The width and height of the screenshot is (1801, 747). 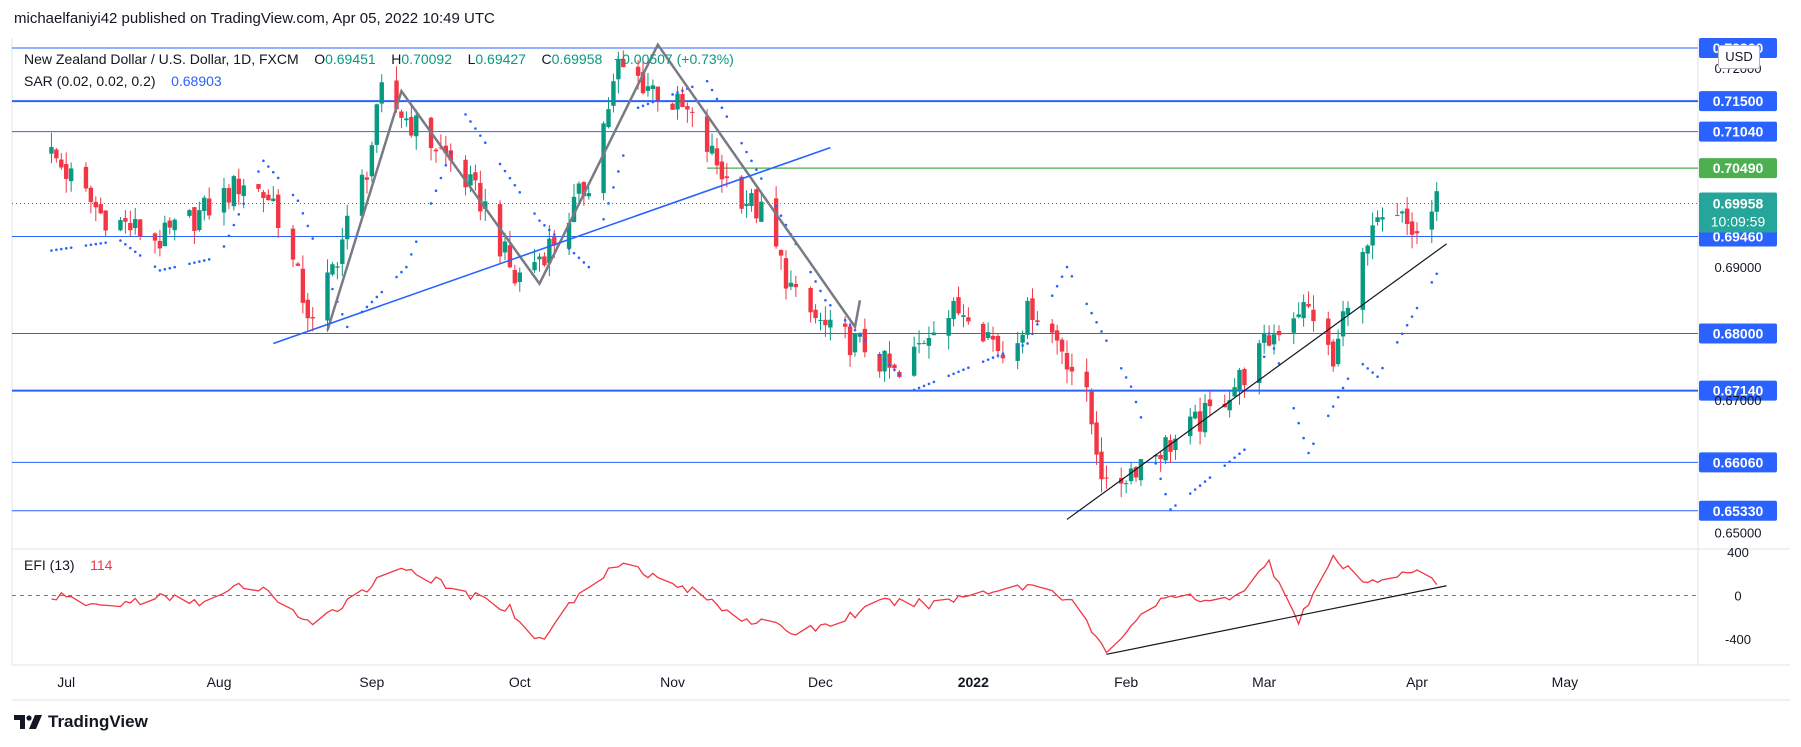 What do you see at coordinates (1565, 682) in the screenshot?
I see `time-tick-label: May` at bounding box center [1565, 682].